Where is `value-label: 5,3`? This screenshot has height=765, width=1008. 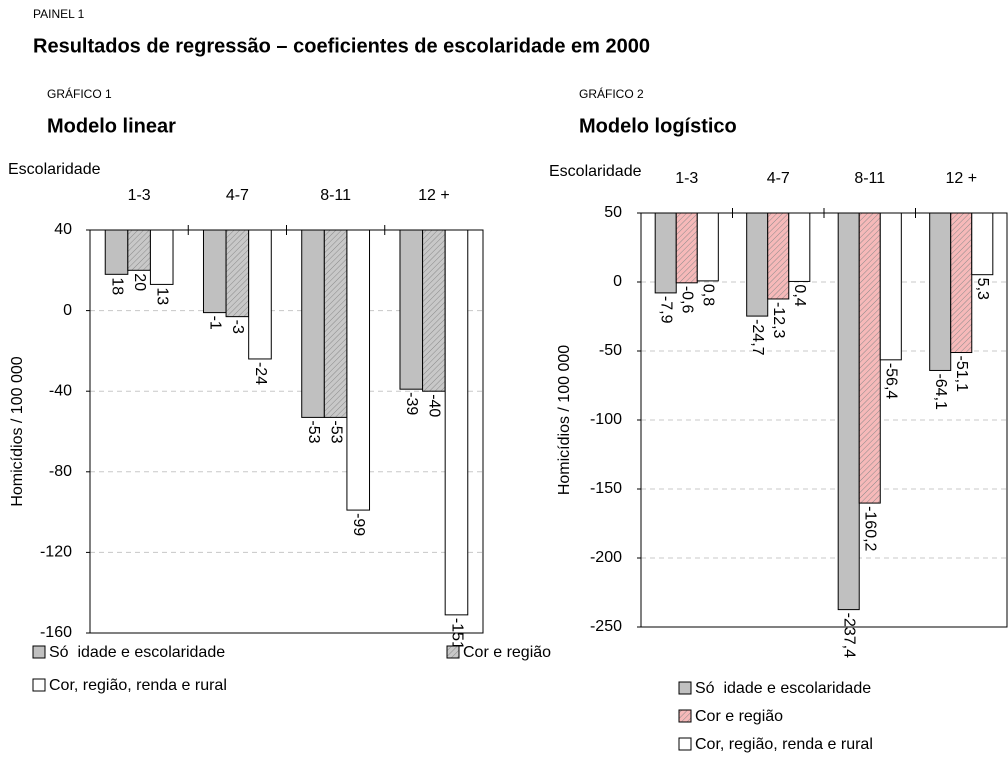 value-label: 5,3 is located at coordinates (982, 289).